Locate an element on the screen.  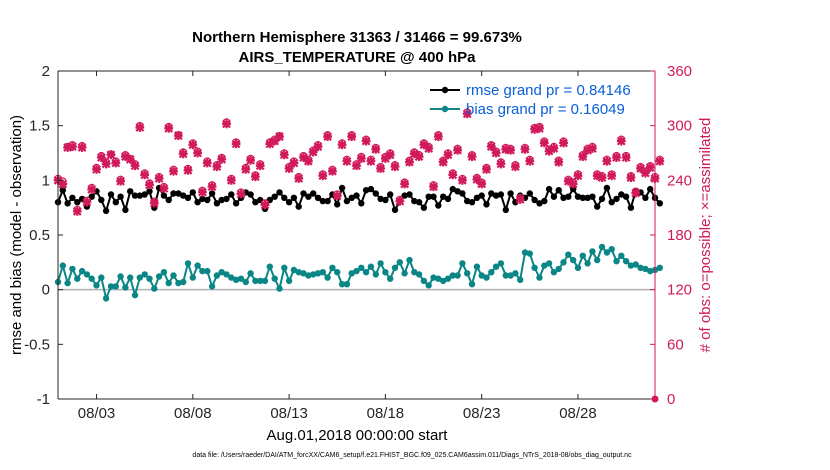
x-tick-label: 08/18 is located at coordinates (386, 413).